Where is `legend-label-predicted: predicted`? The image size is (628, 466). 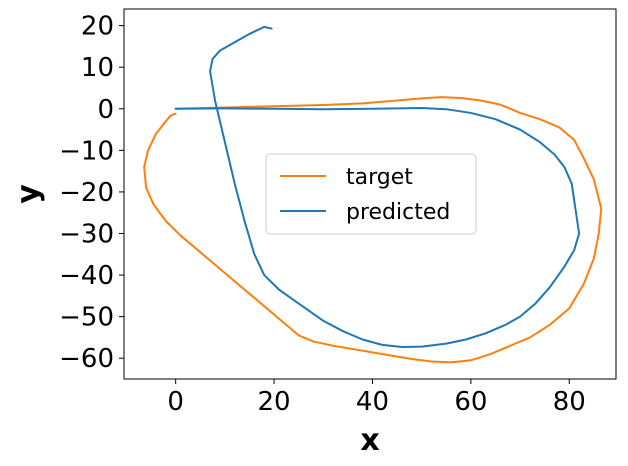
legend-label-predicted: predicted is located at coordinates (398, 212).